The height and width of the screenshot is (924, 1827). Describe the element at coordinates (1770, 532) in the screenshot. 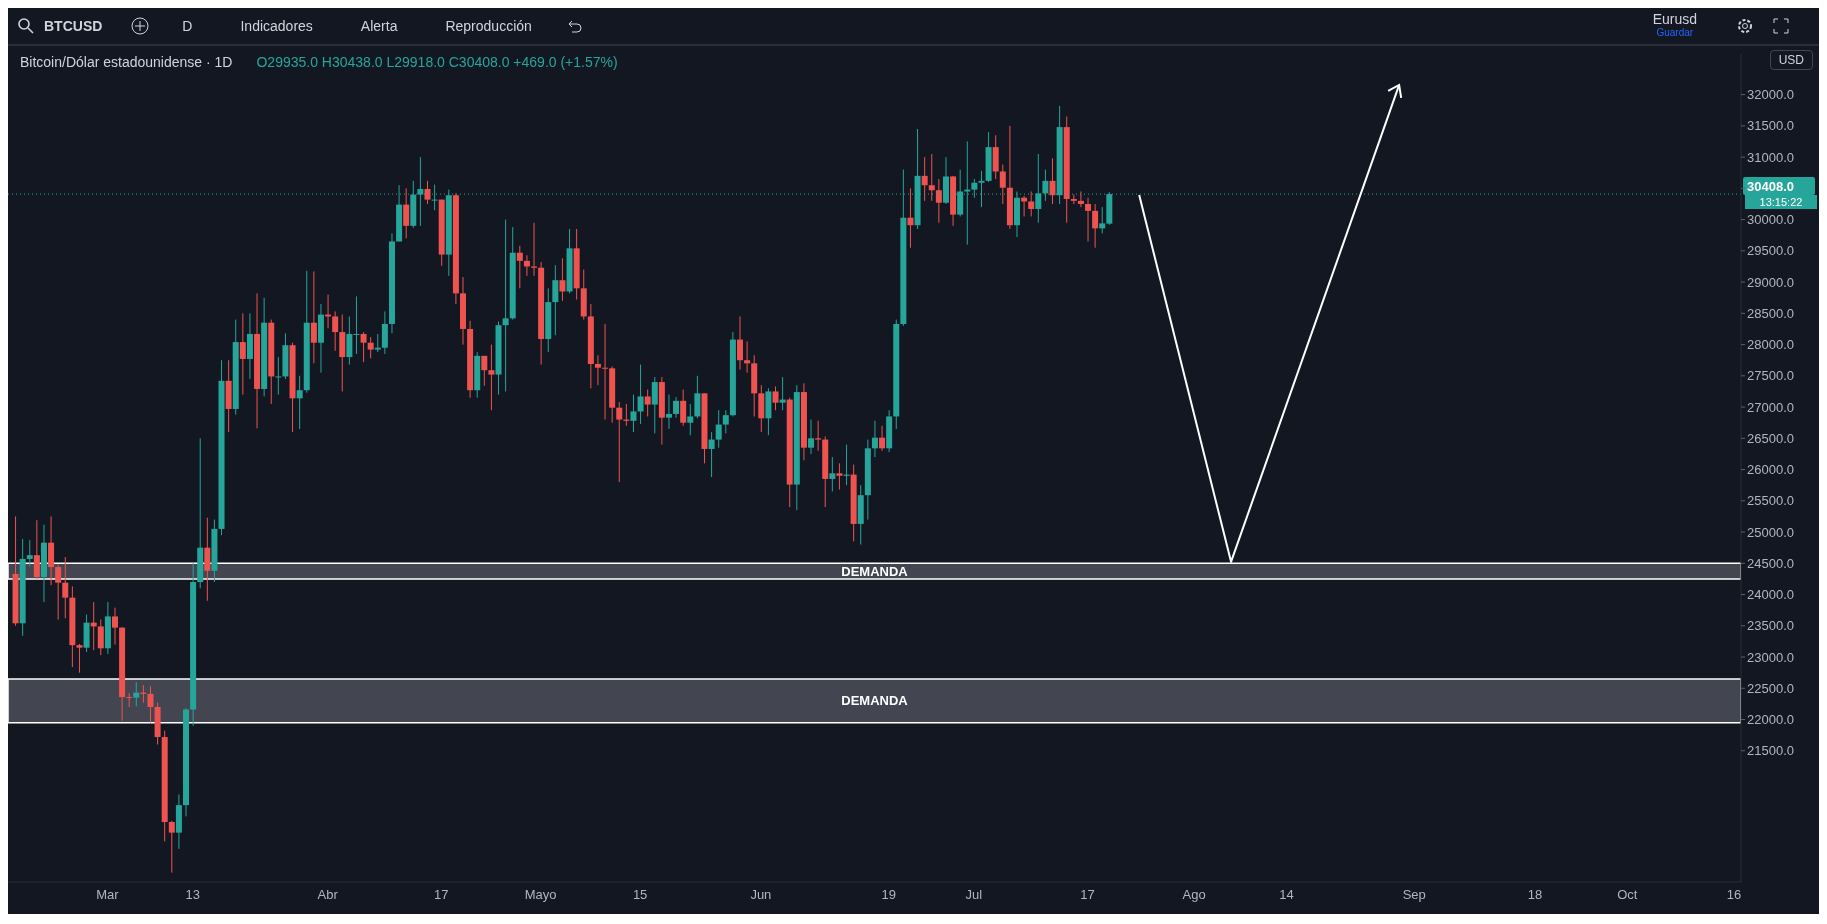

I see `y-tick-label: 25000.0` at that location.